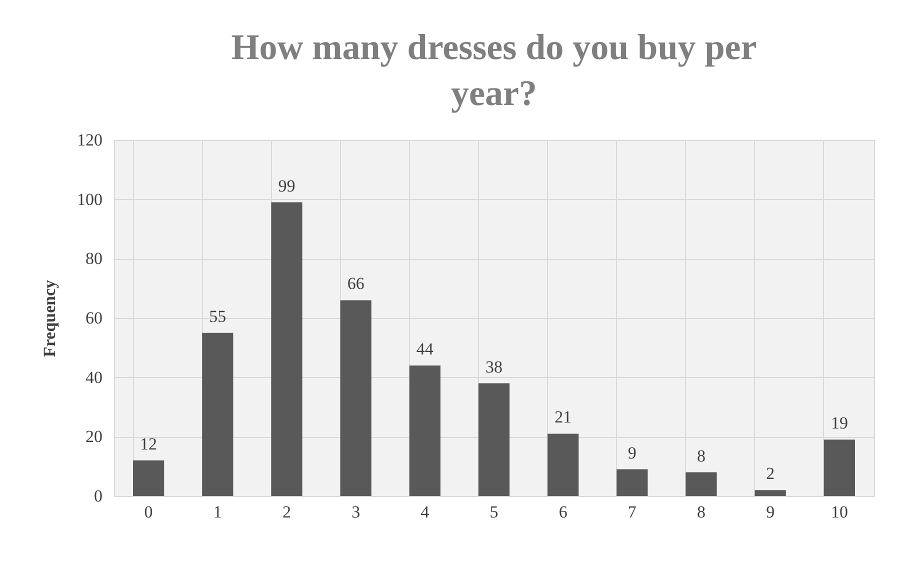 The image size is (923, 580). I want to click on y-tick-label: 120, so click(89, 140).